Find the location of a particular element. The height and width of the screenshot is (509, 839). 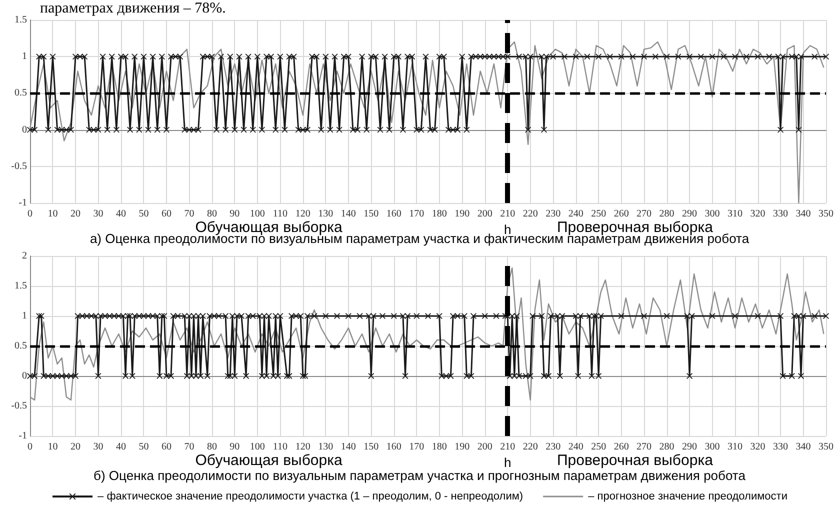

legend-label: – фактическое значение преодолимости участка (1 – преодолим, 0 - непреодолим) is located at coordinates (311, 496).